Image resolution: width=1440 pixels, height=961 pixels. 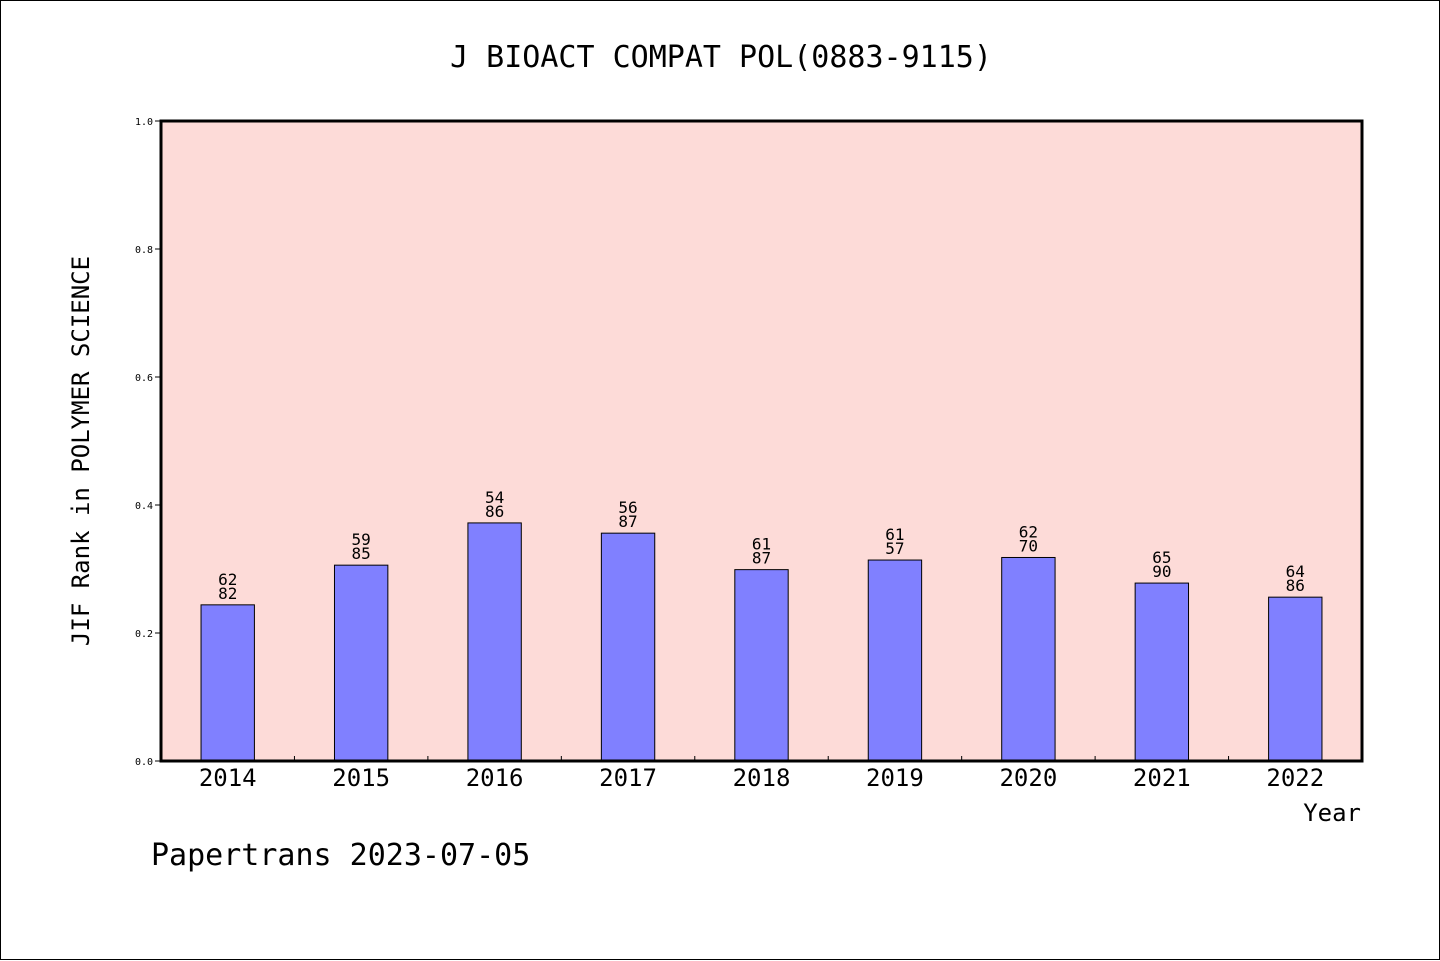 What do you see at coordinates (148, 442) in the screenshot?
I see `y-axis: 0.0 0.2 0.4 0.6 0.8 1.0` at bounding box center [148, 442].